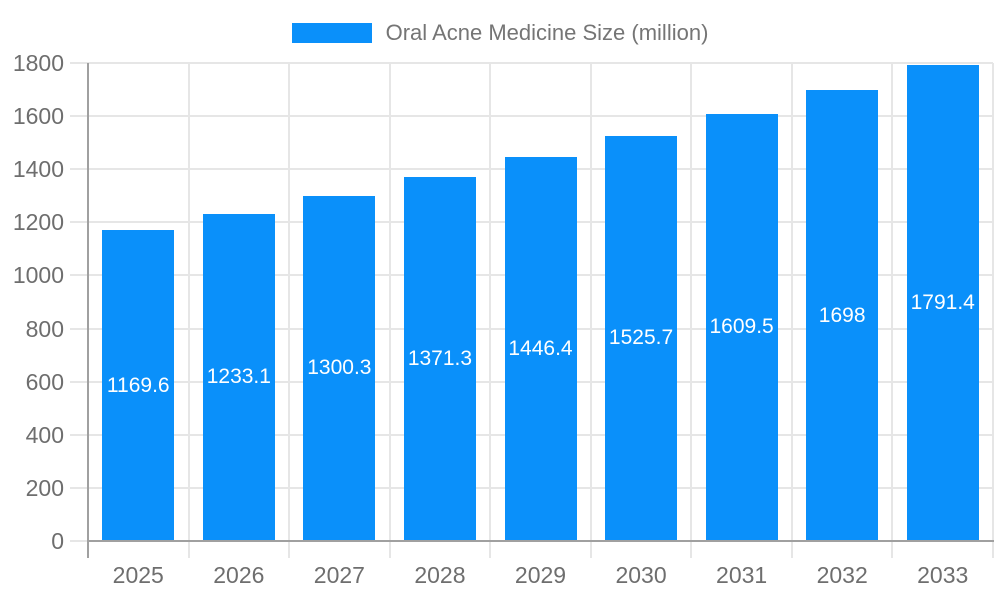  I want to click on x-axis-tick-label: 2025, so click(138, 575).